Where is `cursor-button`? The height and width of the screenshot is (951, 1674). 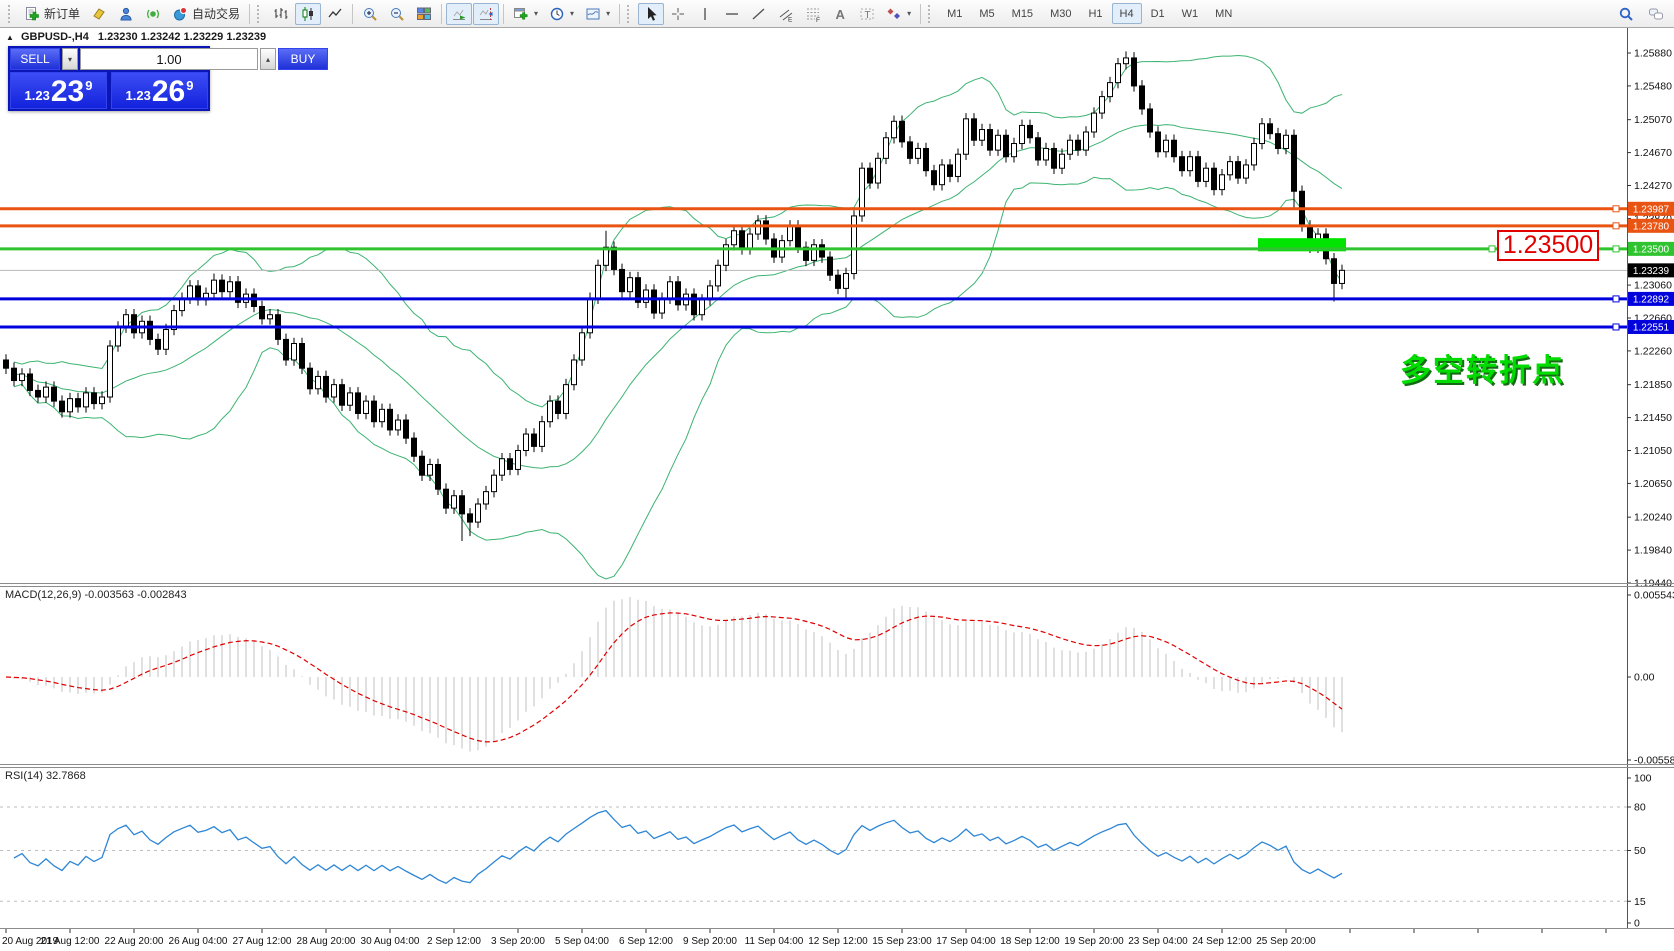 cursor-button is located at coordinates (651, 13).